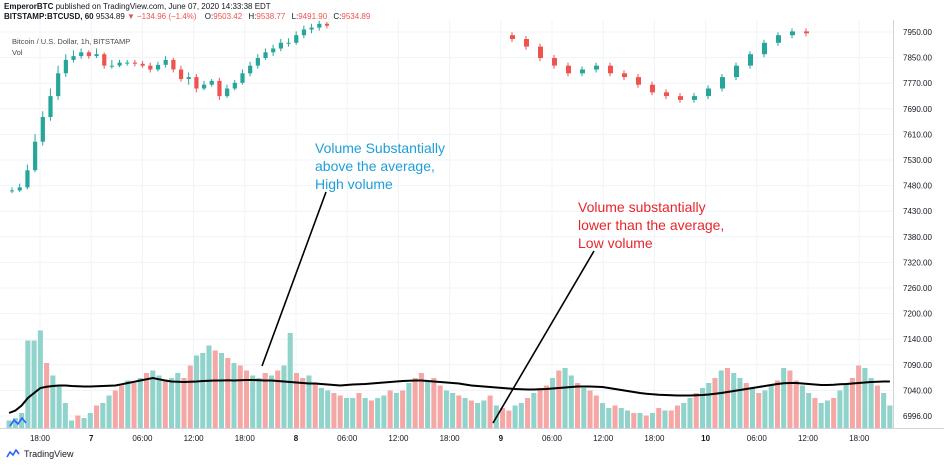 Image resolution: width=944 pixels, height=470 pixels. Describe the element at coordinates (110, 16) in the screenshot. I see `last-price: 9534.89` at that location.